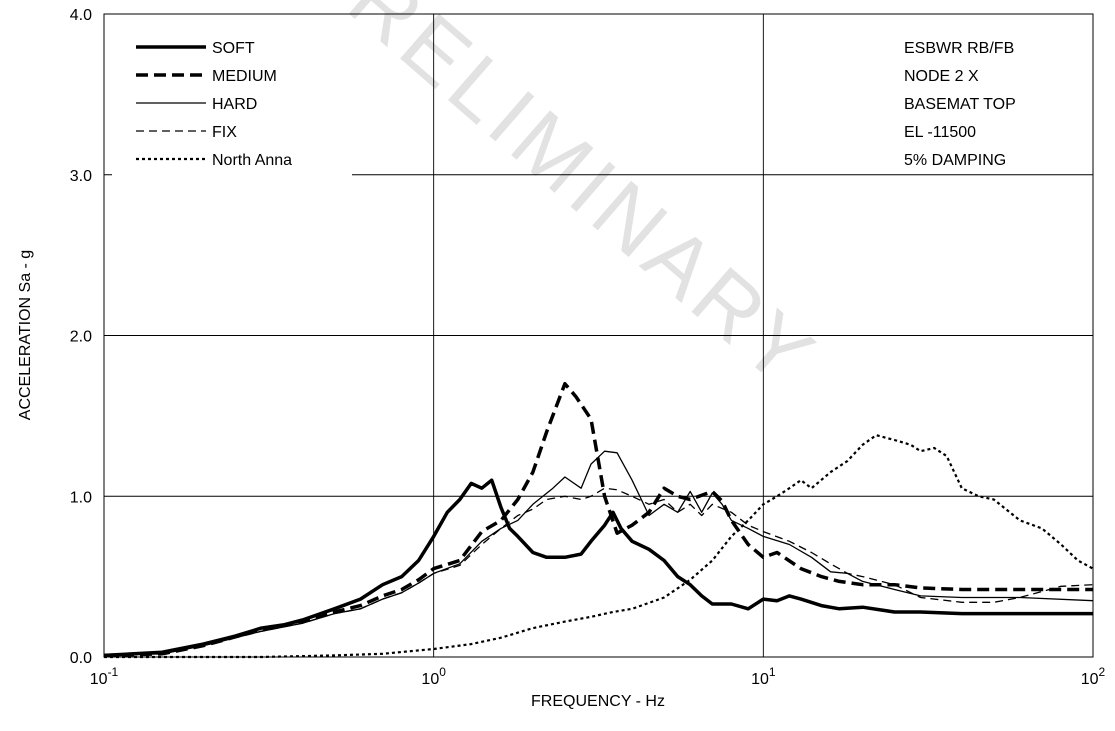 The width and height of the screenshot is (1115, 731). Describe the element at coordinates (25, 335) in the screenshot. I see `y-axis-label: ACCELERATION Sa - g` at that location.